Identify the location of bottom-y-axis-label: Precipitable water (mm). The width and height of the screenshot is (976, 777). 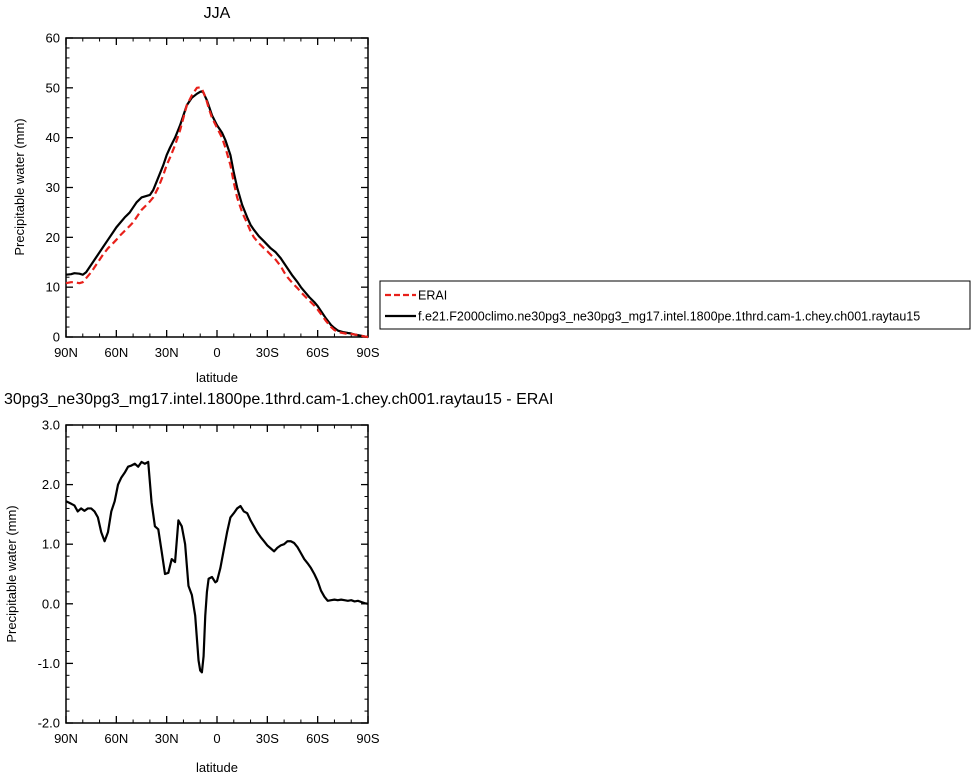
(11, 573).